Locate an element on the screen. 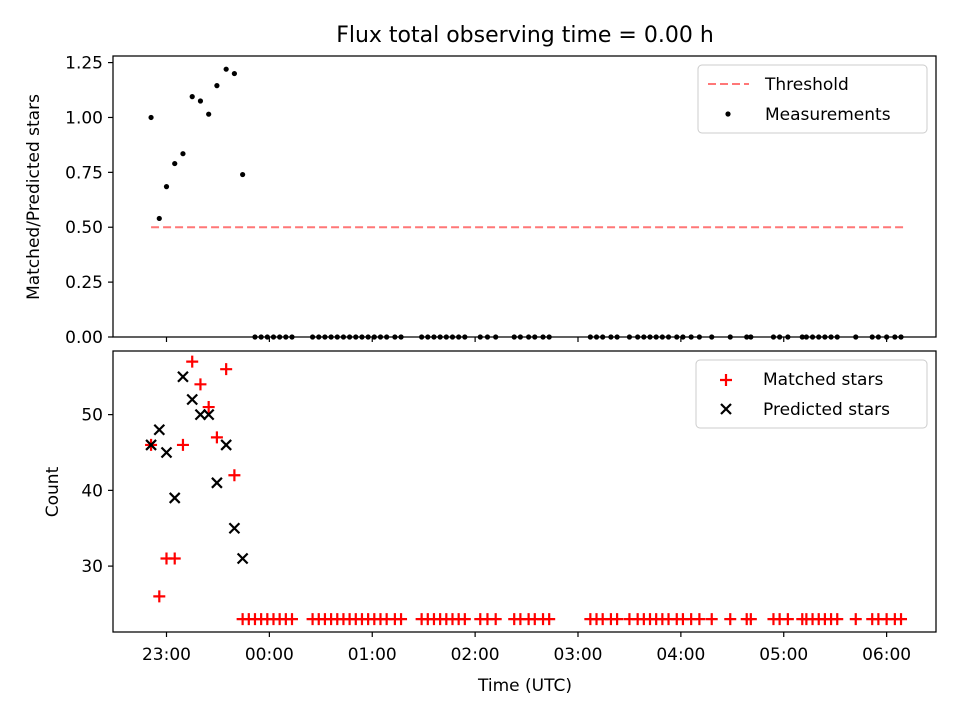 The height and width of the screenshot is (720, 960). x-tick-label: 01:00 is located at coordinates (372, 655).